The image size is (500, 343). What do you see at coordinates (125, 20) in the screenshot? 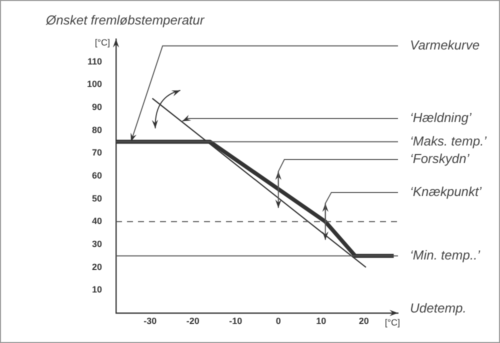
I see `y-axis-title: Ønsket fremløbstemperatur` at bounding box center [125, 20].